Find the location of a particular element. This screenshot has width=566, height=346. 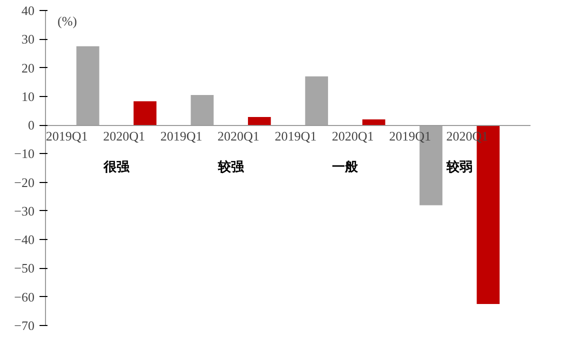

y-tick-label: 0 is located at coordinates (31, 125).